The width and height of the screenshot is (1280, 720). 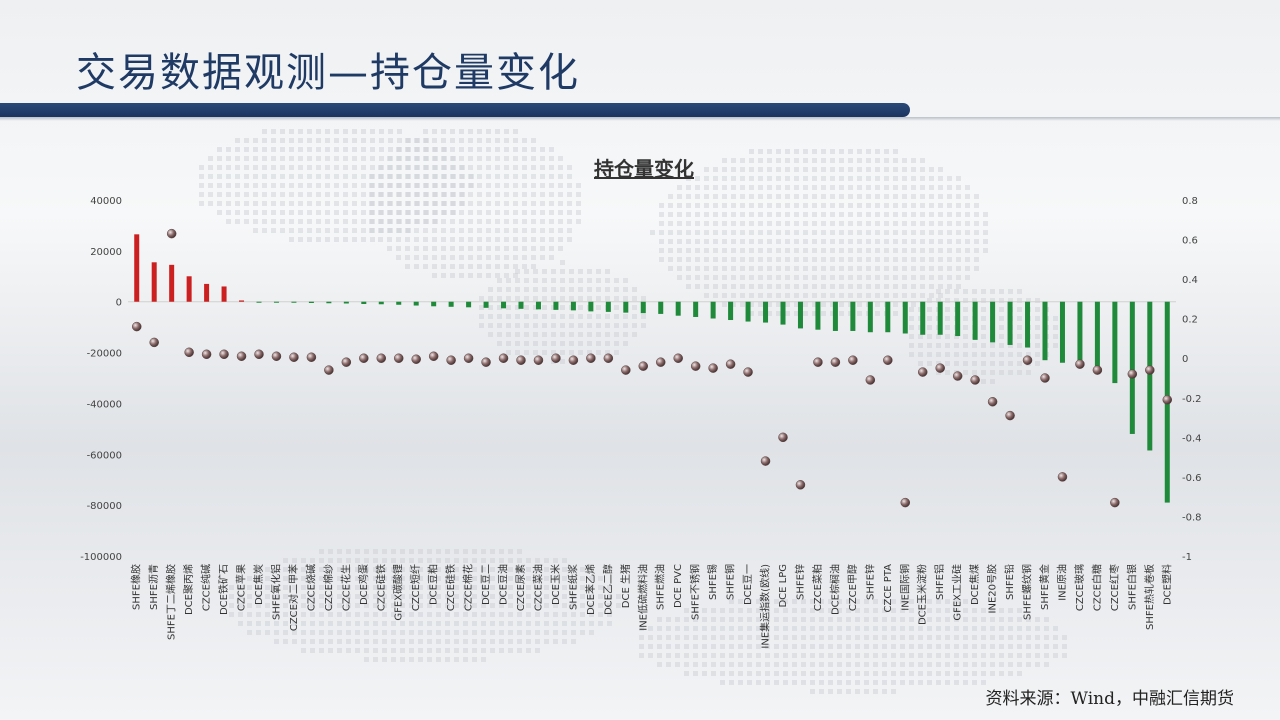 What do you see at coordinates (834, 589) in the screenshot?
I see `x-tick-label: DCE棕榈油` at bounding box center [834, 589].